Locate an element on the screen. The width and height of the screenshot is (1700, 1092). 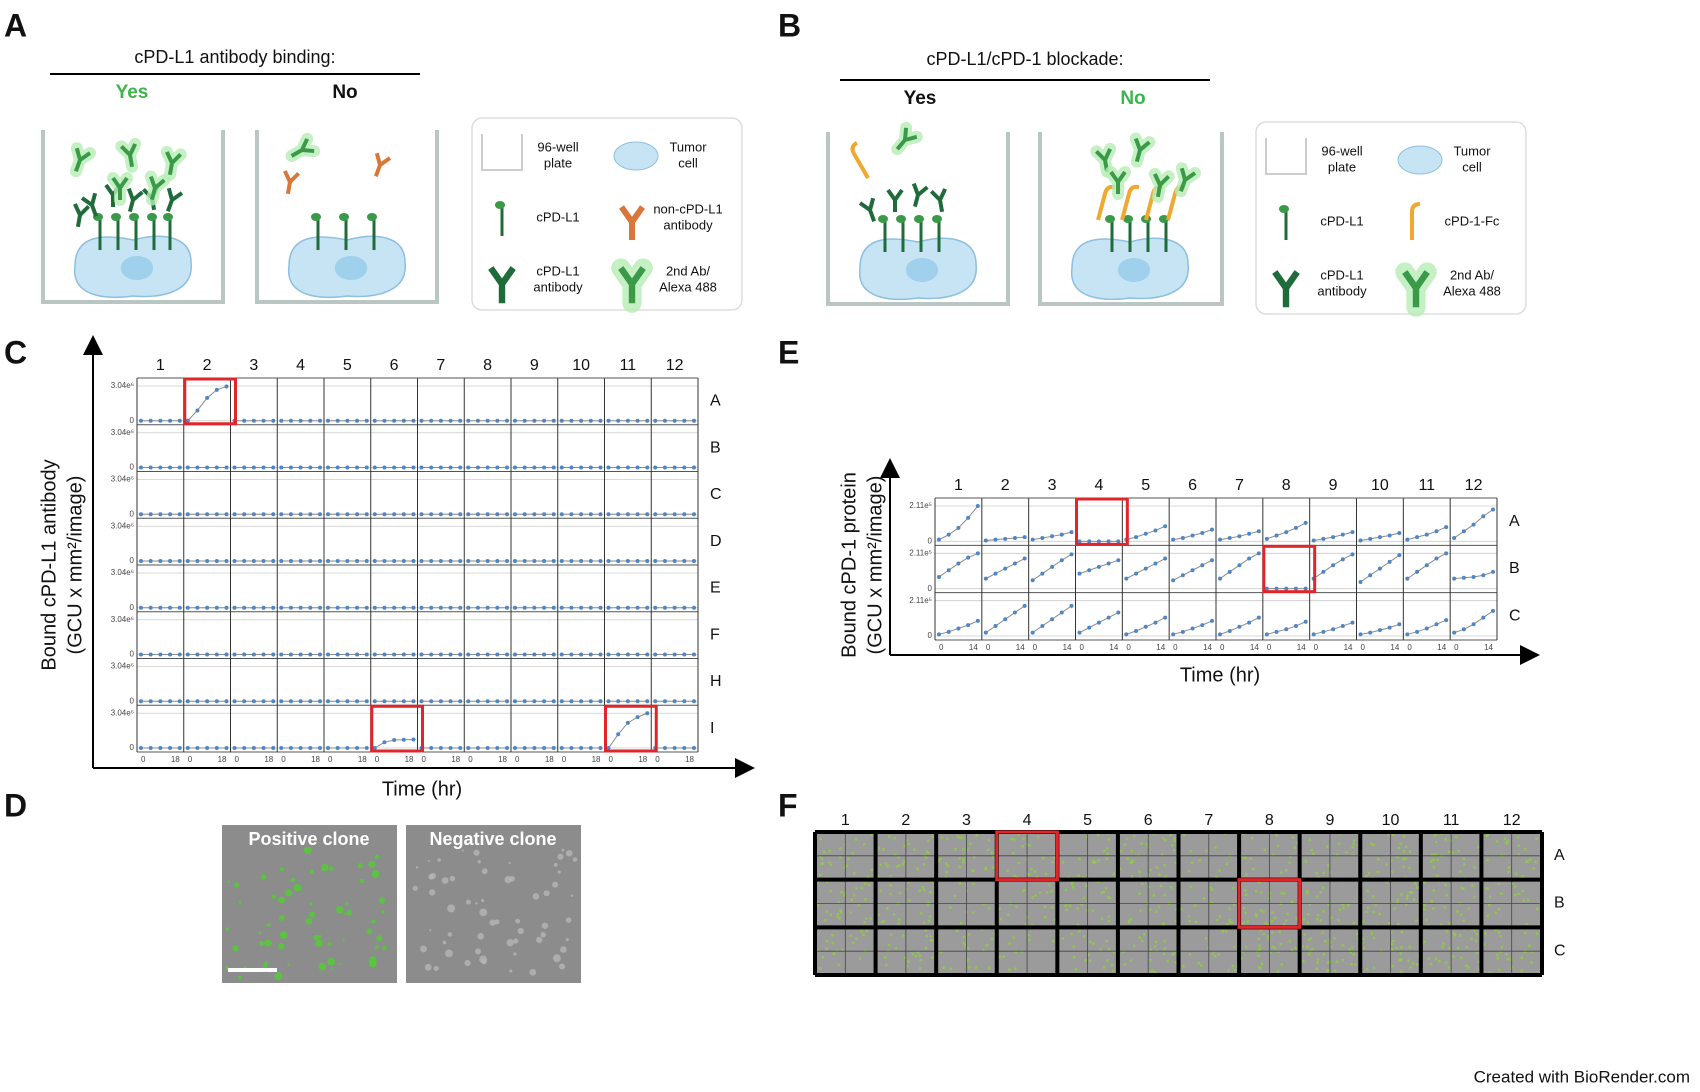
secondary-antibody is located at coordinates (907, 138).